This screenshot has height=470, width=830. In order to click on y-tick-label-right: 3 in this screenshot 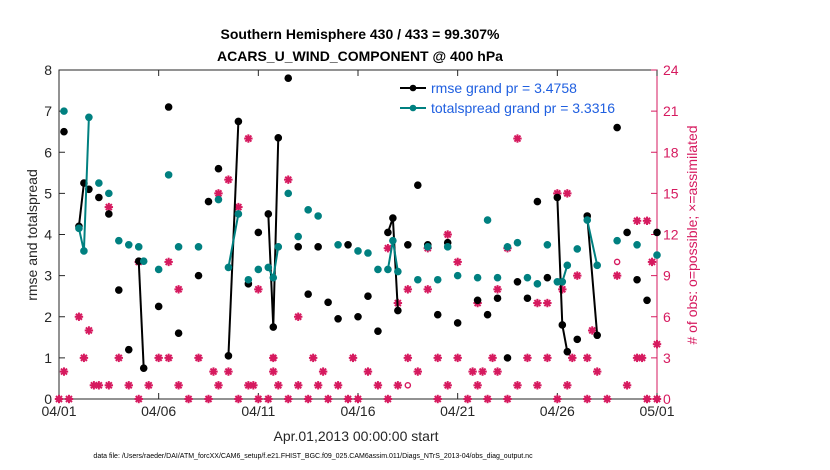, I will do `click(667, 358)`.